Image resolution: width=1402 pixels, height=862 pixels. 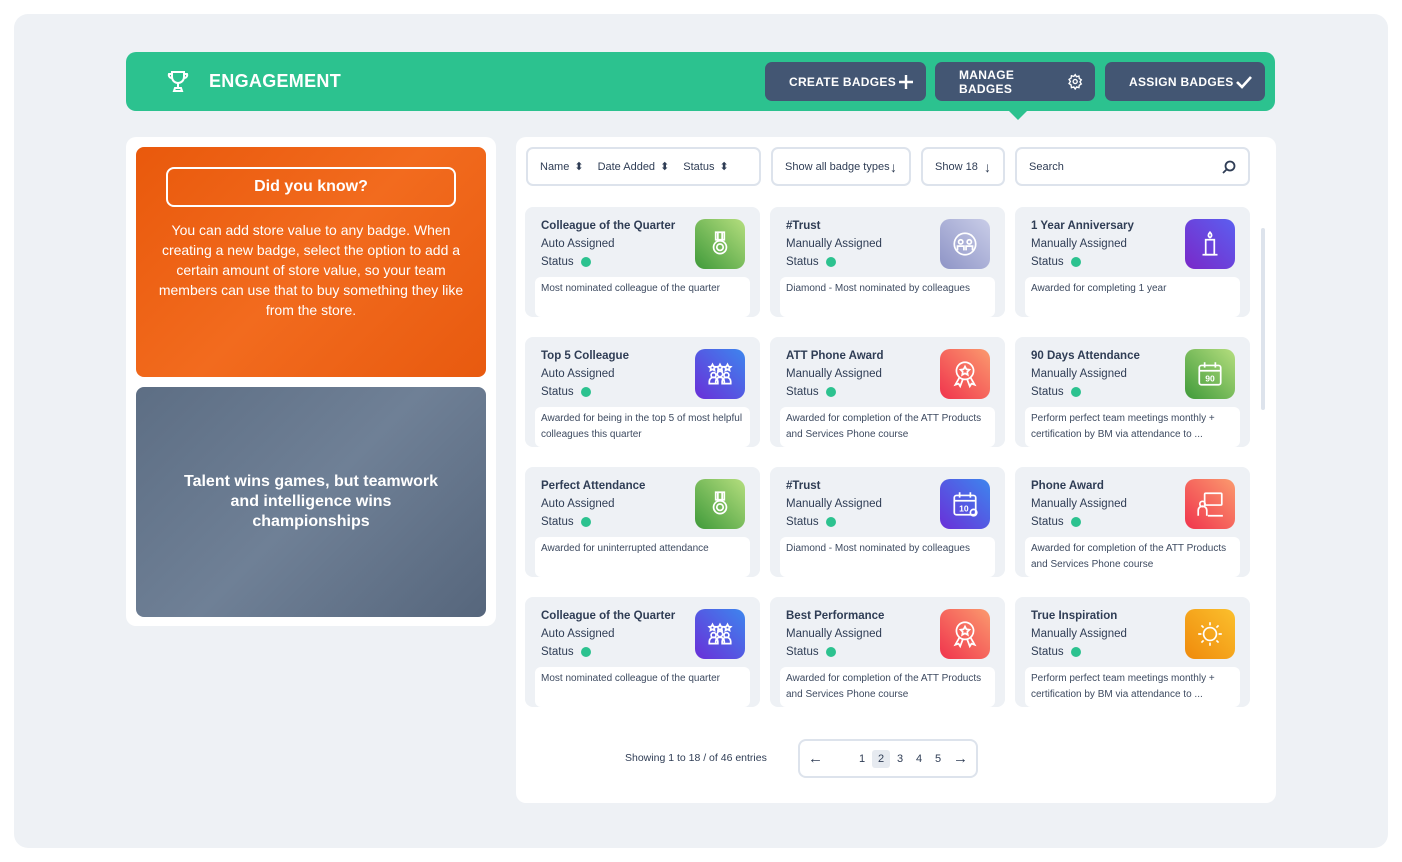 I want to click on award-ribbon-icon, so click(x=965, y=634).